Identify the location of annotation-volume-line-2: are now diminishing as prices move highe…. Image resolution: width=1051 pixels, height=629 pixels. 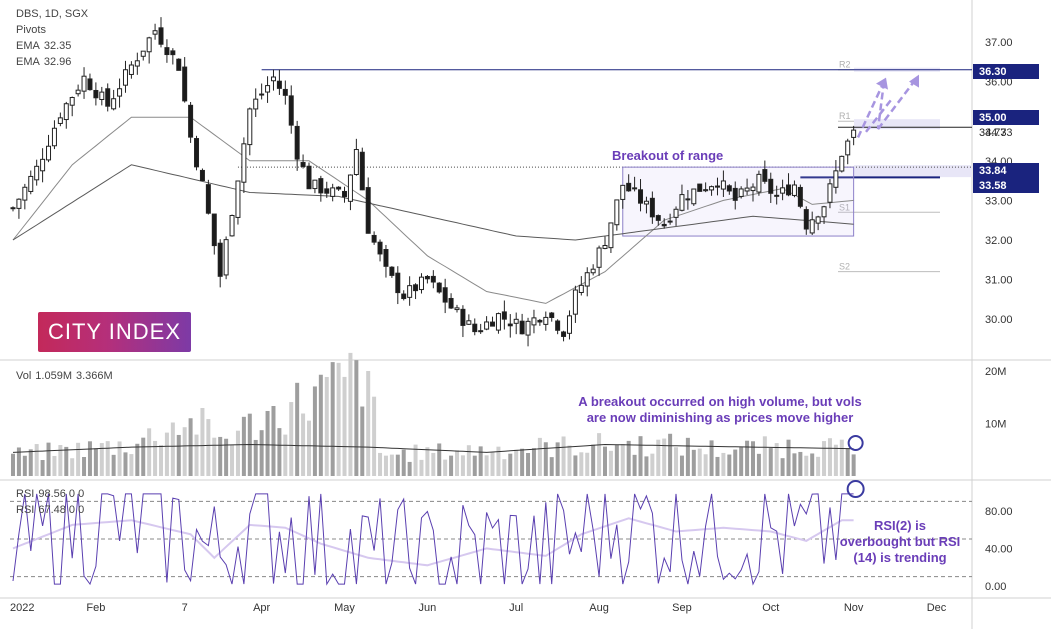
(720, 417).